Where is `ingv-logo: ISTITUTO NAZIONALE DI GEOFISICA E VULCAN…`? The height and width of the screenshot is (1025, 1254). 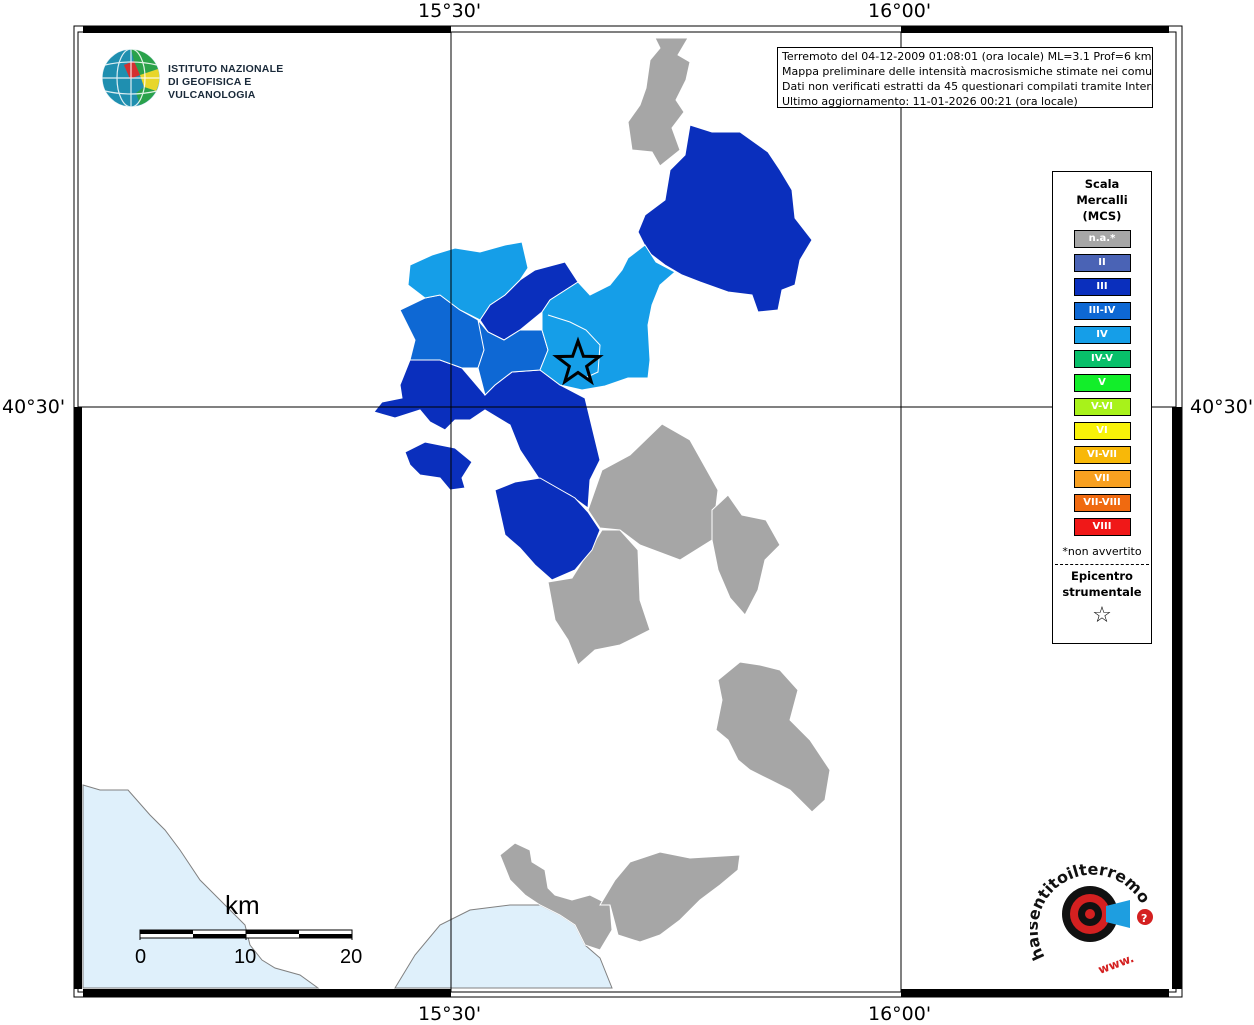
ingv-logo: ISTITUTO NAZIONALE DI GEOFISICA E VULCAN… is located at coordinates (210, 79).